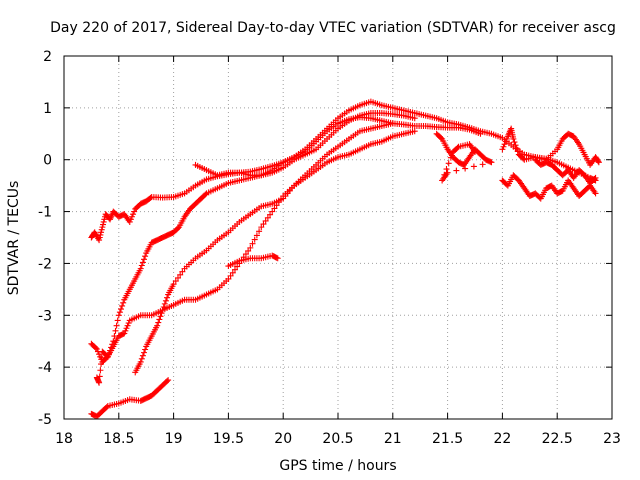 The image size is (640, 480). I want to click on x-tick-label: 20.5, so click(337, 439).